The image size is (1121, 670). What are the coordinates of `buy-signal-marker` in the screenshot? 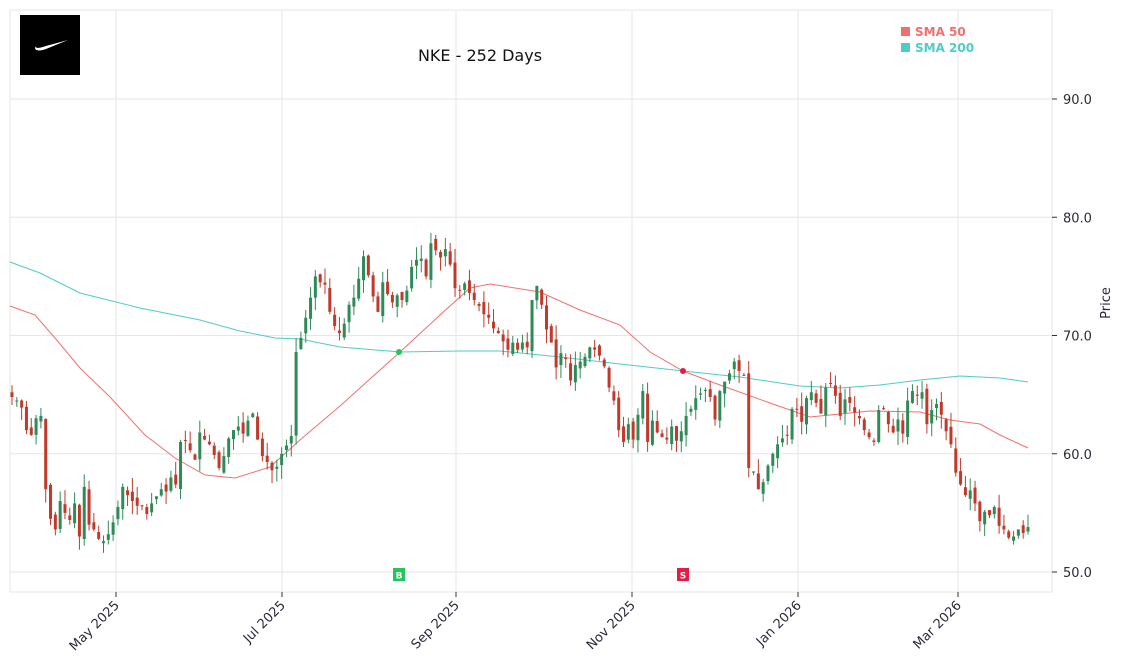 It's located at (399, 574).